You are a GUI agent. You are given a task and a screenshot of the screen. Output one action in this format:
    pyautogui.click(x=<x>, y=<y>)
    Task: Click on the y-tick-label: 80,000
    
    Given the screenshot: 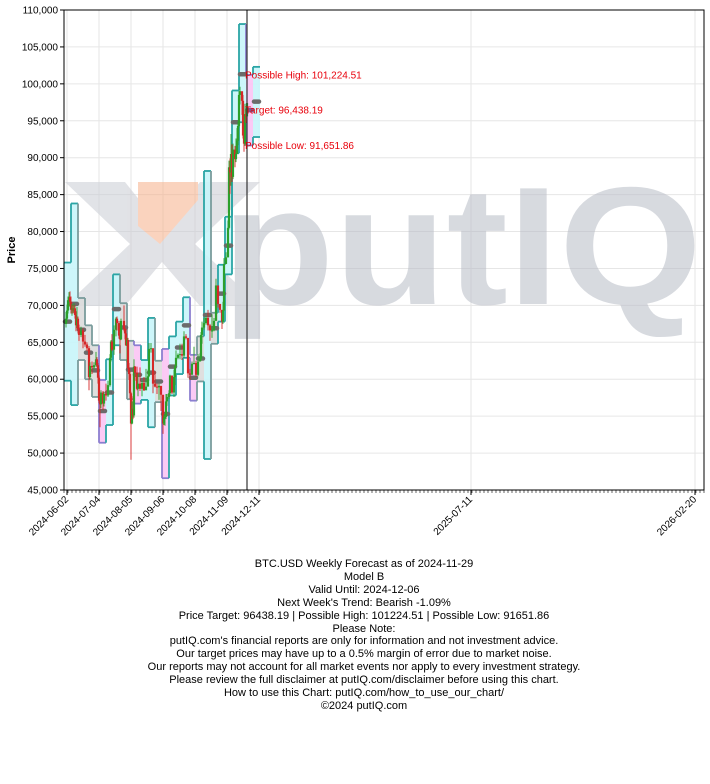 What is the action you would take?
    pyautogui.click(x=42, y=232)
    